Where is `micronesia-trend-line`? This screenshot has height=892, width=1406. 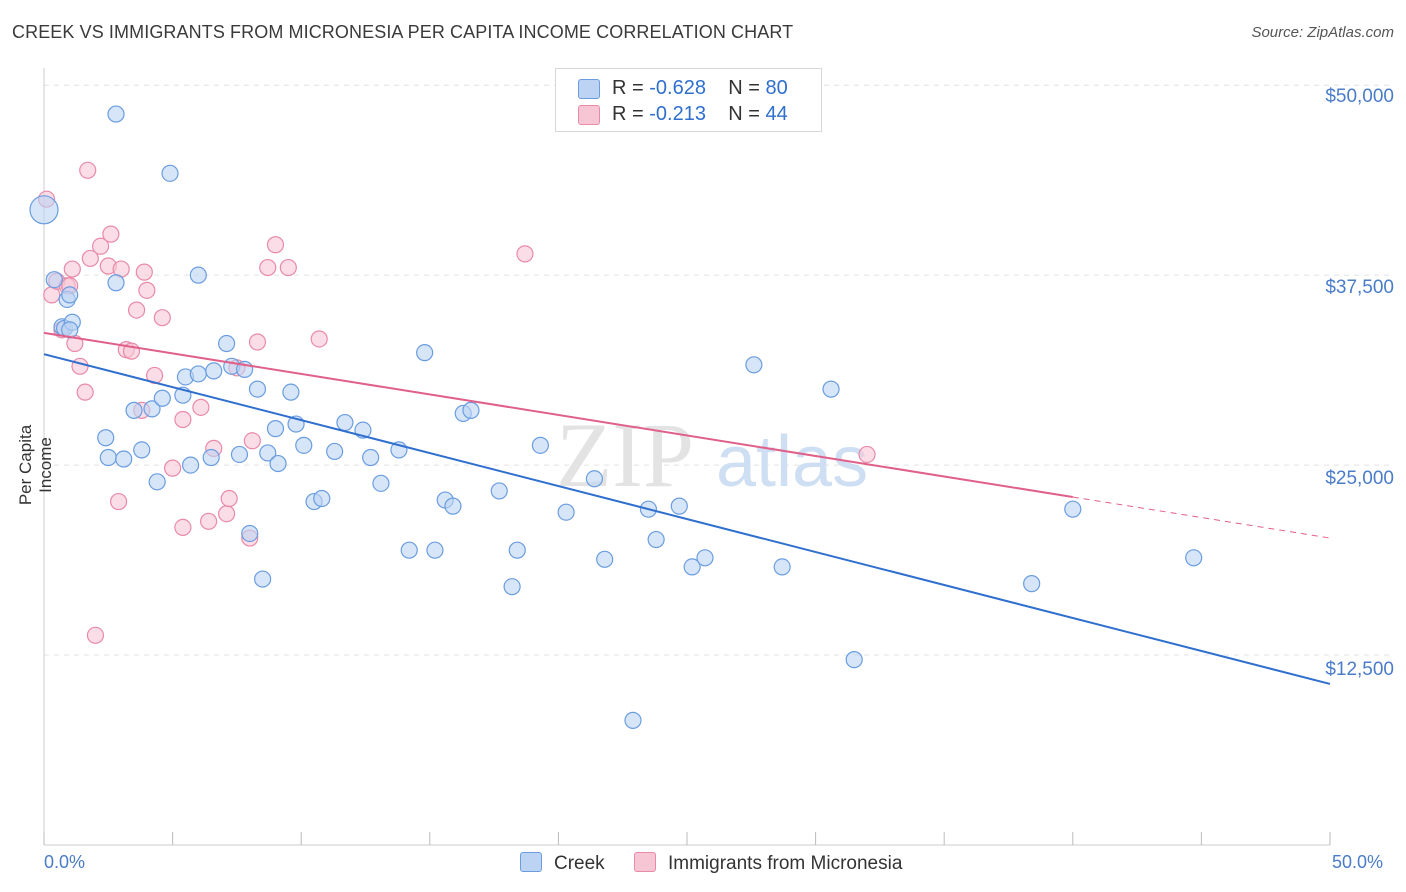
micronesia-trend-line is located at coordinates (558, 414).